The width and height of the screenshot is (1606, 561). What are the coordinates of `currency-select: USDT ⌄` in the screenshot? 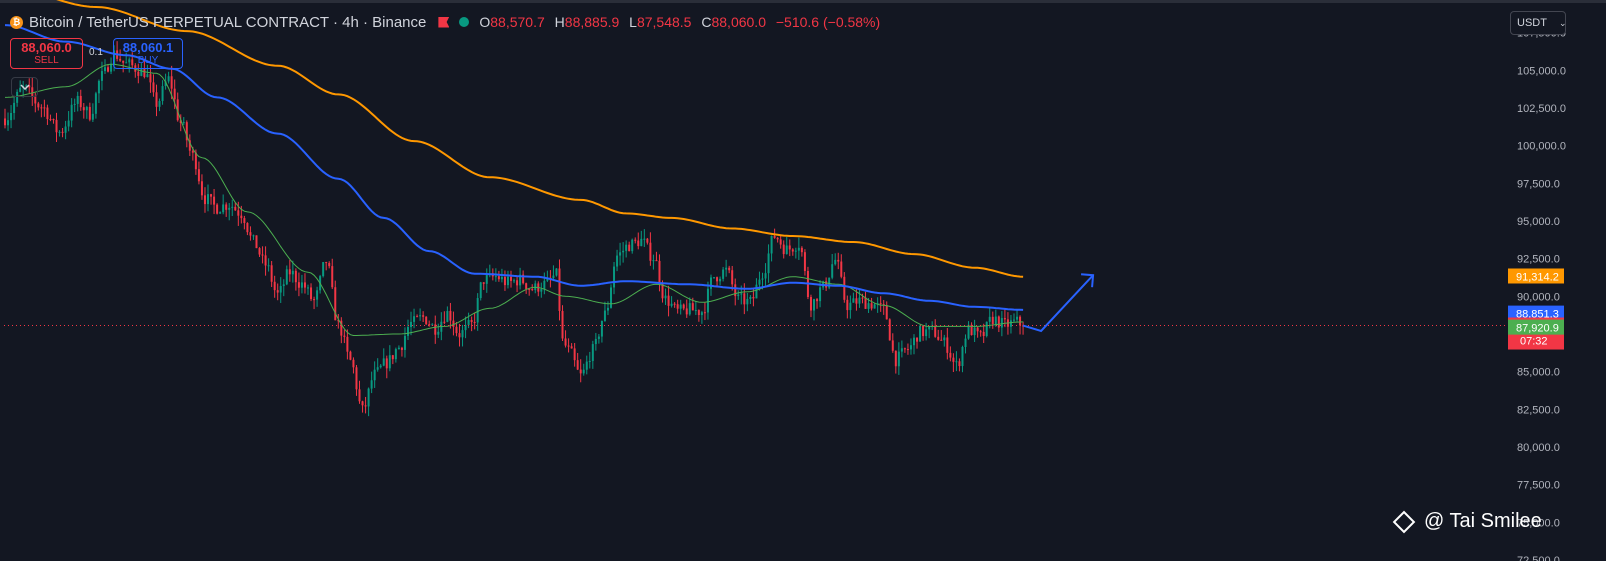 It's located at (1538, 23).